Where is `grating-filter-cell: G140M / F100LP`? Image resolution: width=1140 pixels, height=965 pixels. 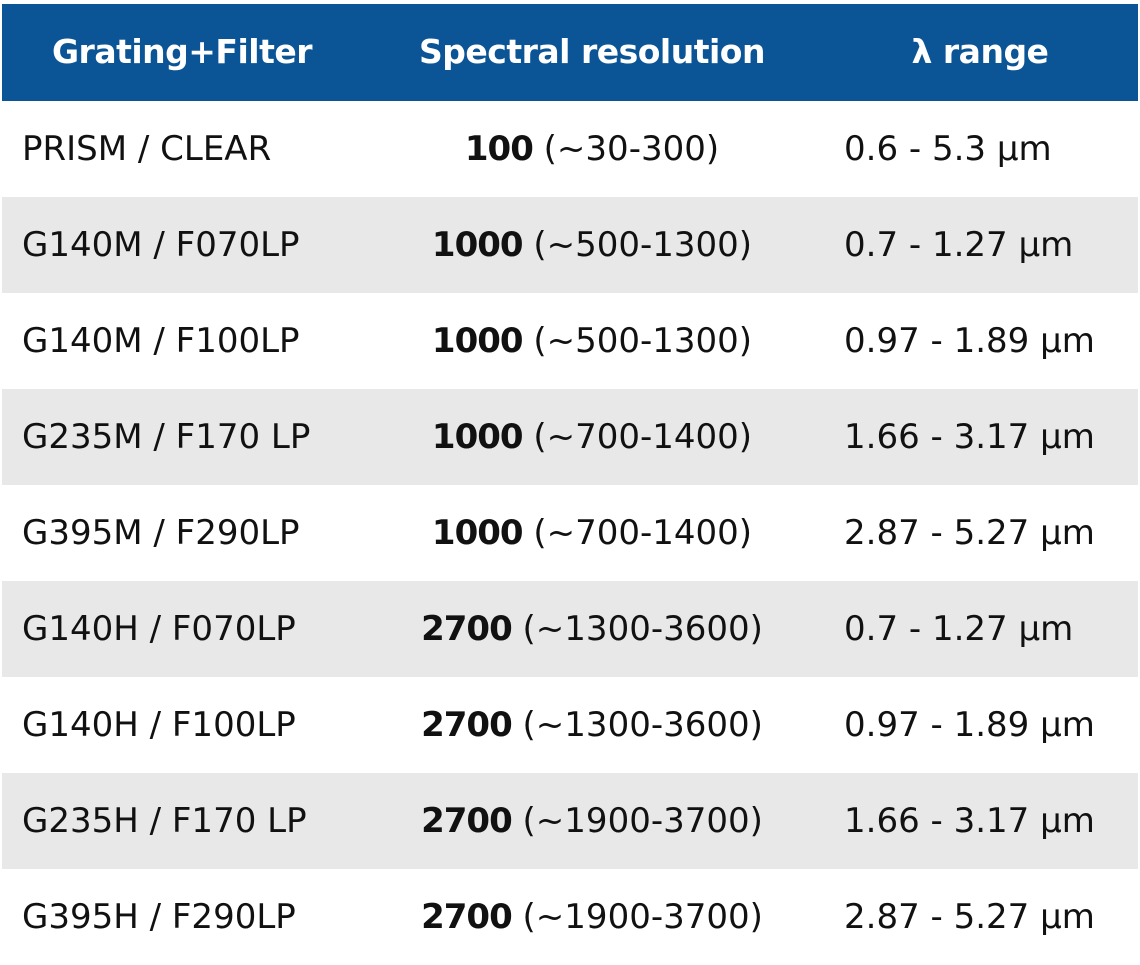
grating-filter-cell: G140M / F100LP is located at coordinates (161, 341).